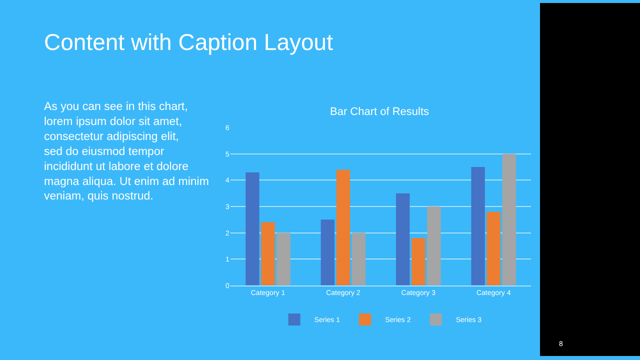 The image size is (640, 360). What do you see at coordinates (380, 112) in the screenshot?
I see `chart-title: Bar Chart of Results` at bounding box center [380, 112].